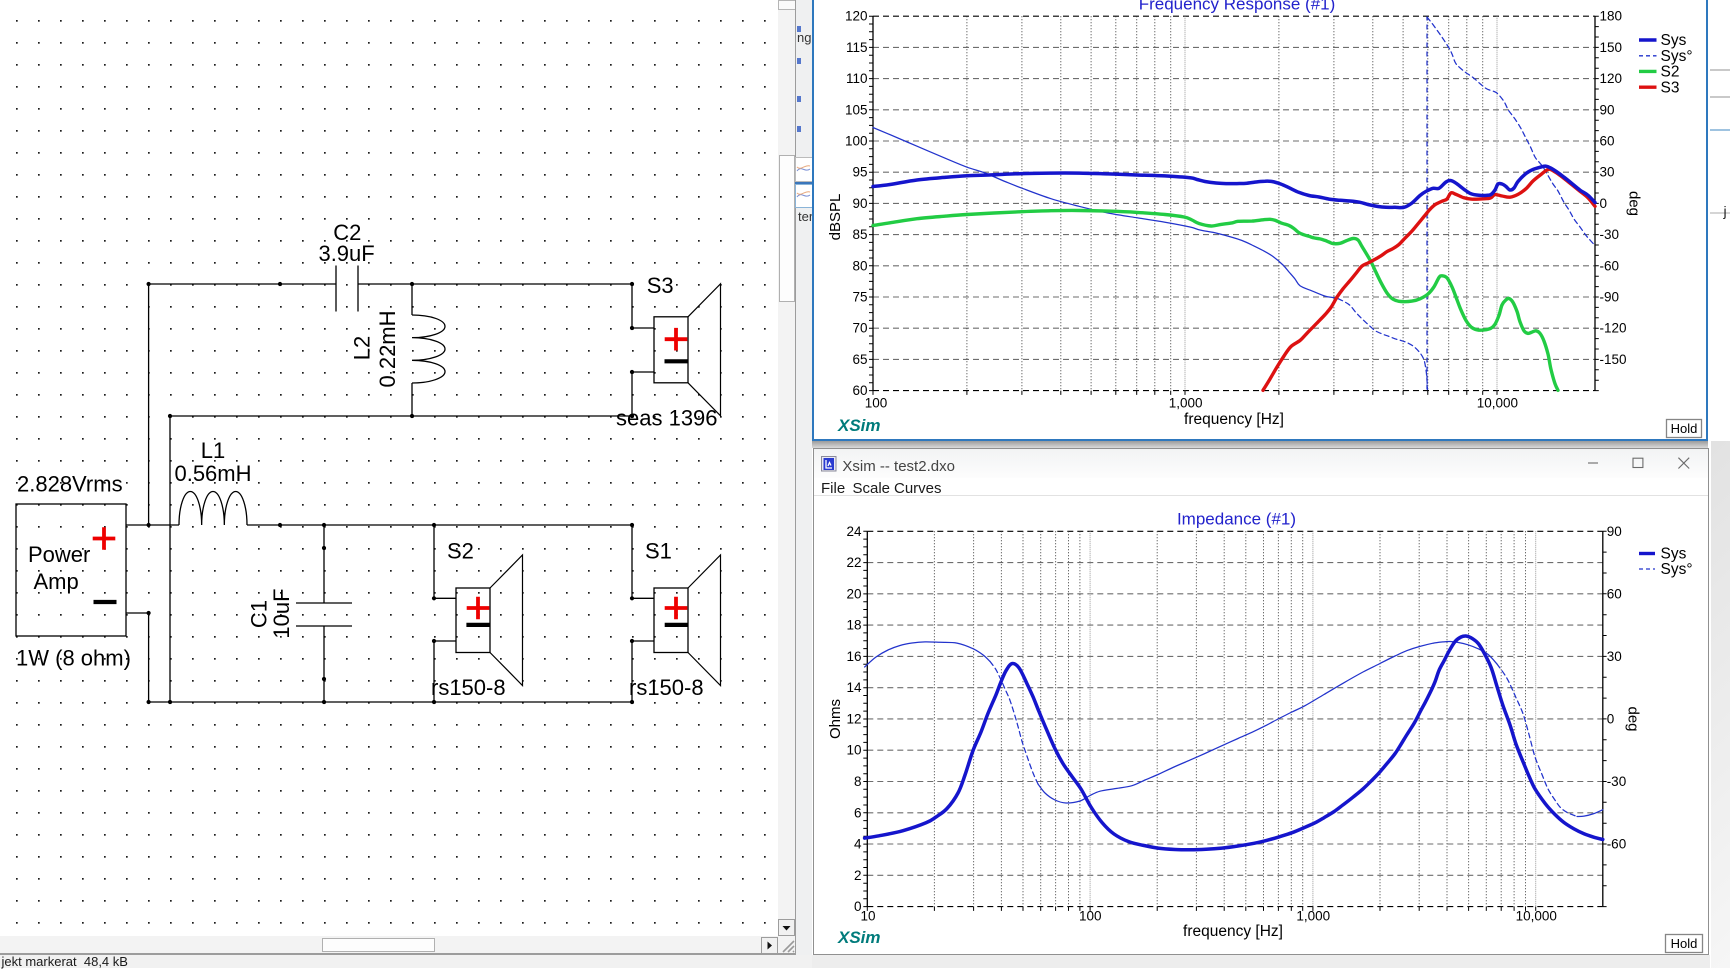 The height and width of the screenshot is (969, 1730). I want to click on svg-text: 2.828Vrms, so click(70, 484).